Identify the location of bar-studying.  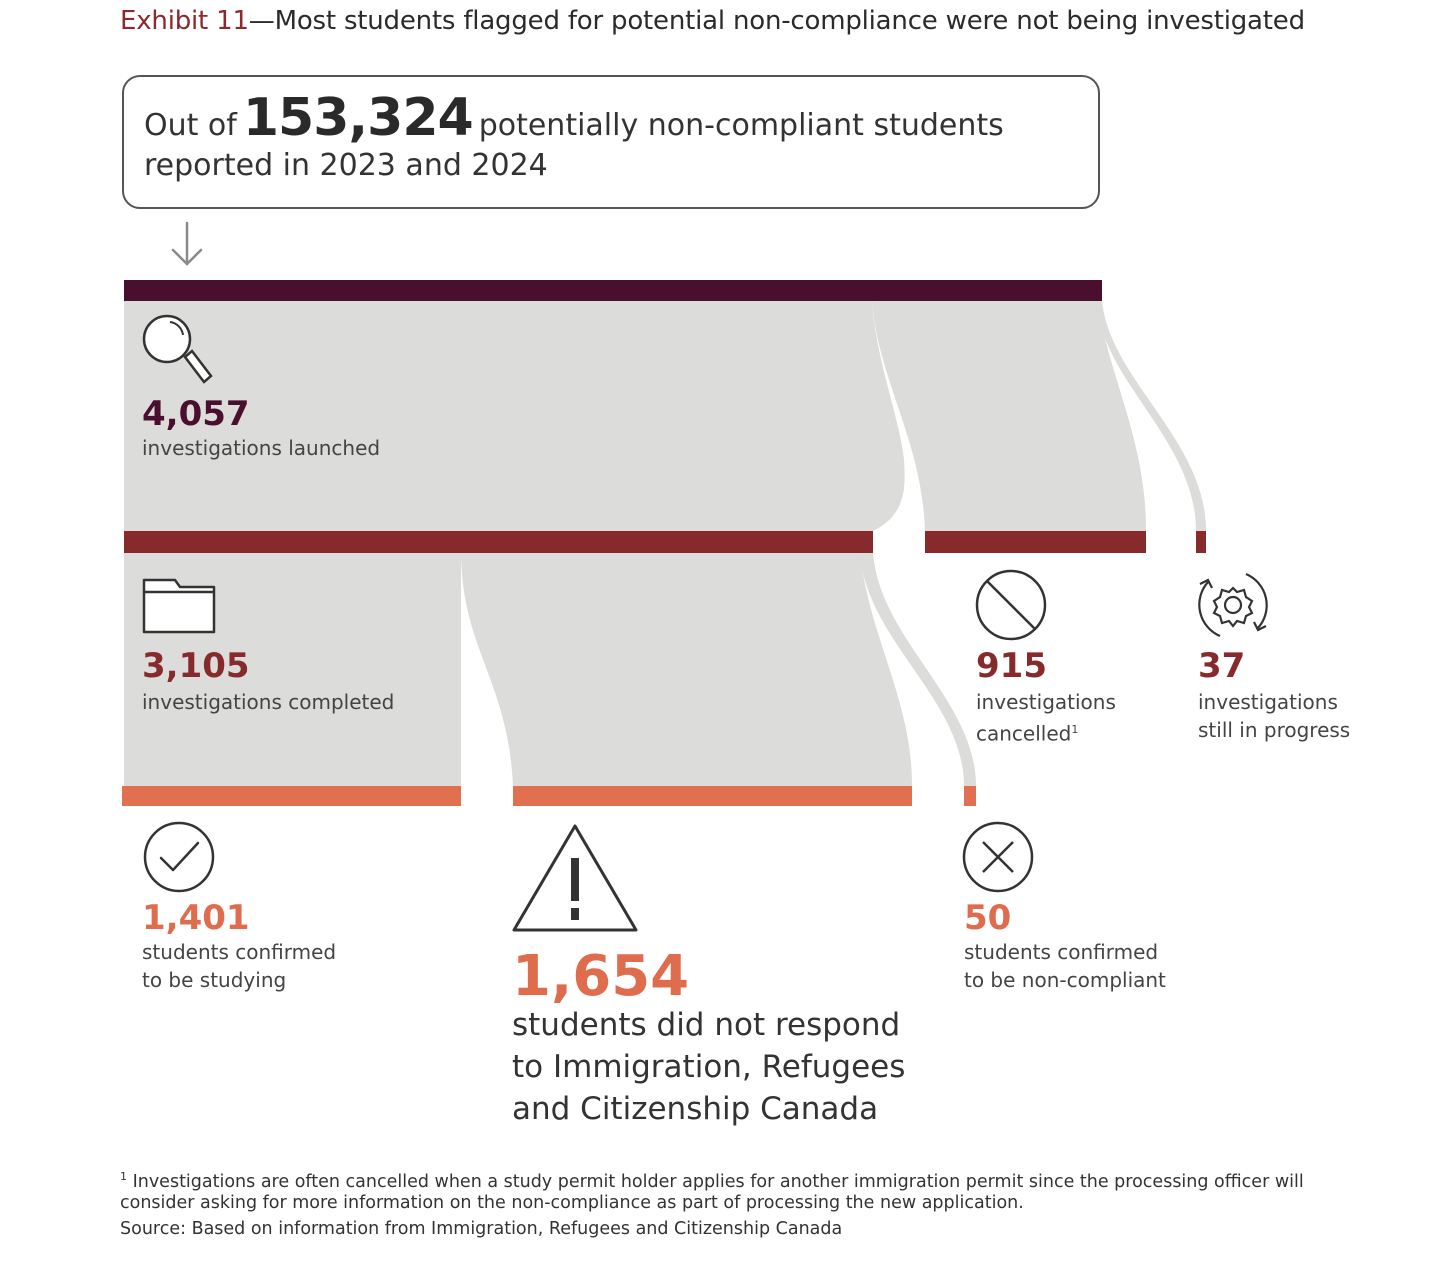
(291, 796).